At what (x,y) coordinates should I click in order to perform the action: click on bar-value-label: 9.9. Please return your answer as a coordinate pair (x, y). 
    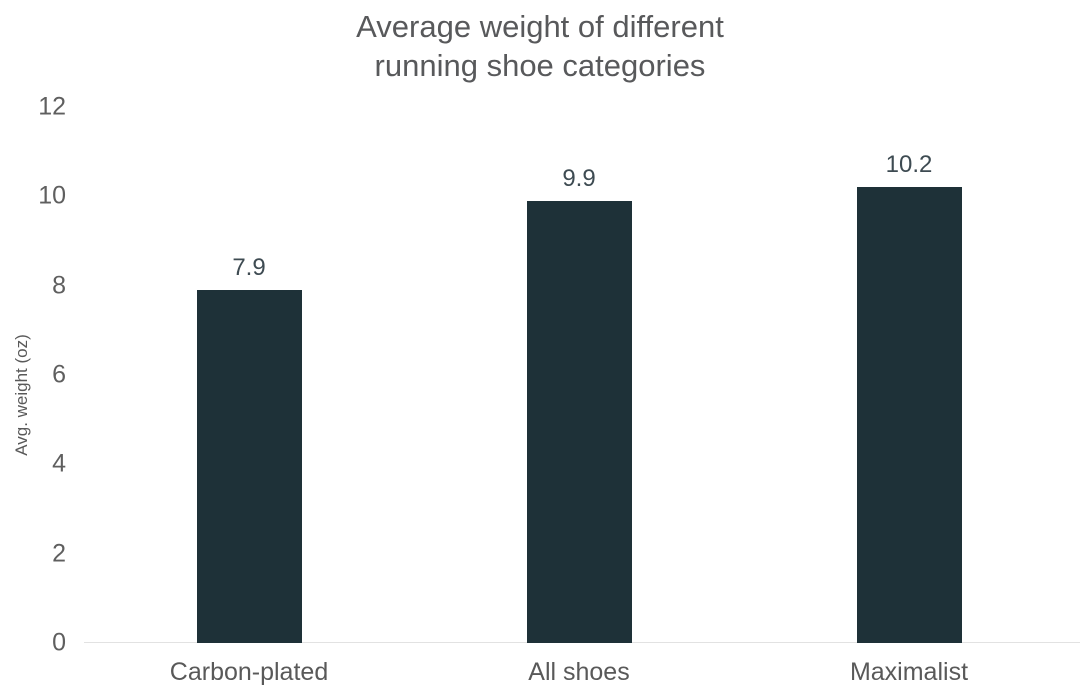
    Looking at the image, I should click on (579, 178).